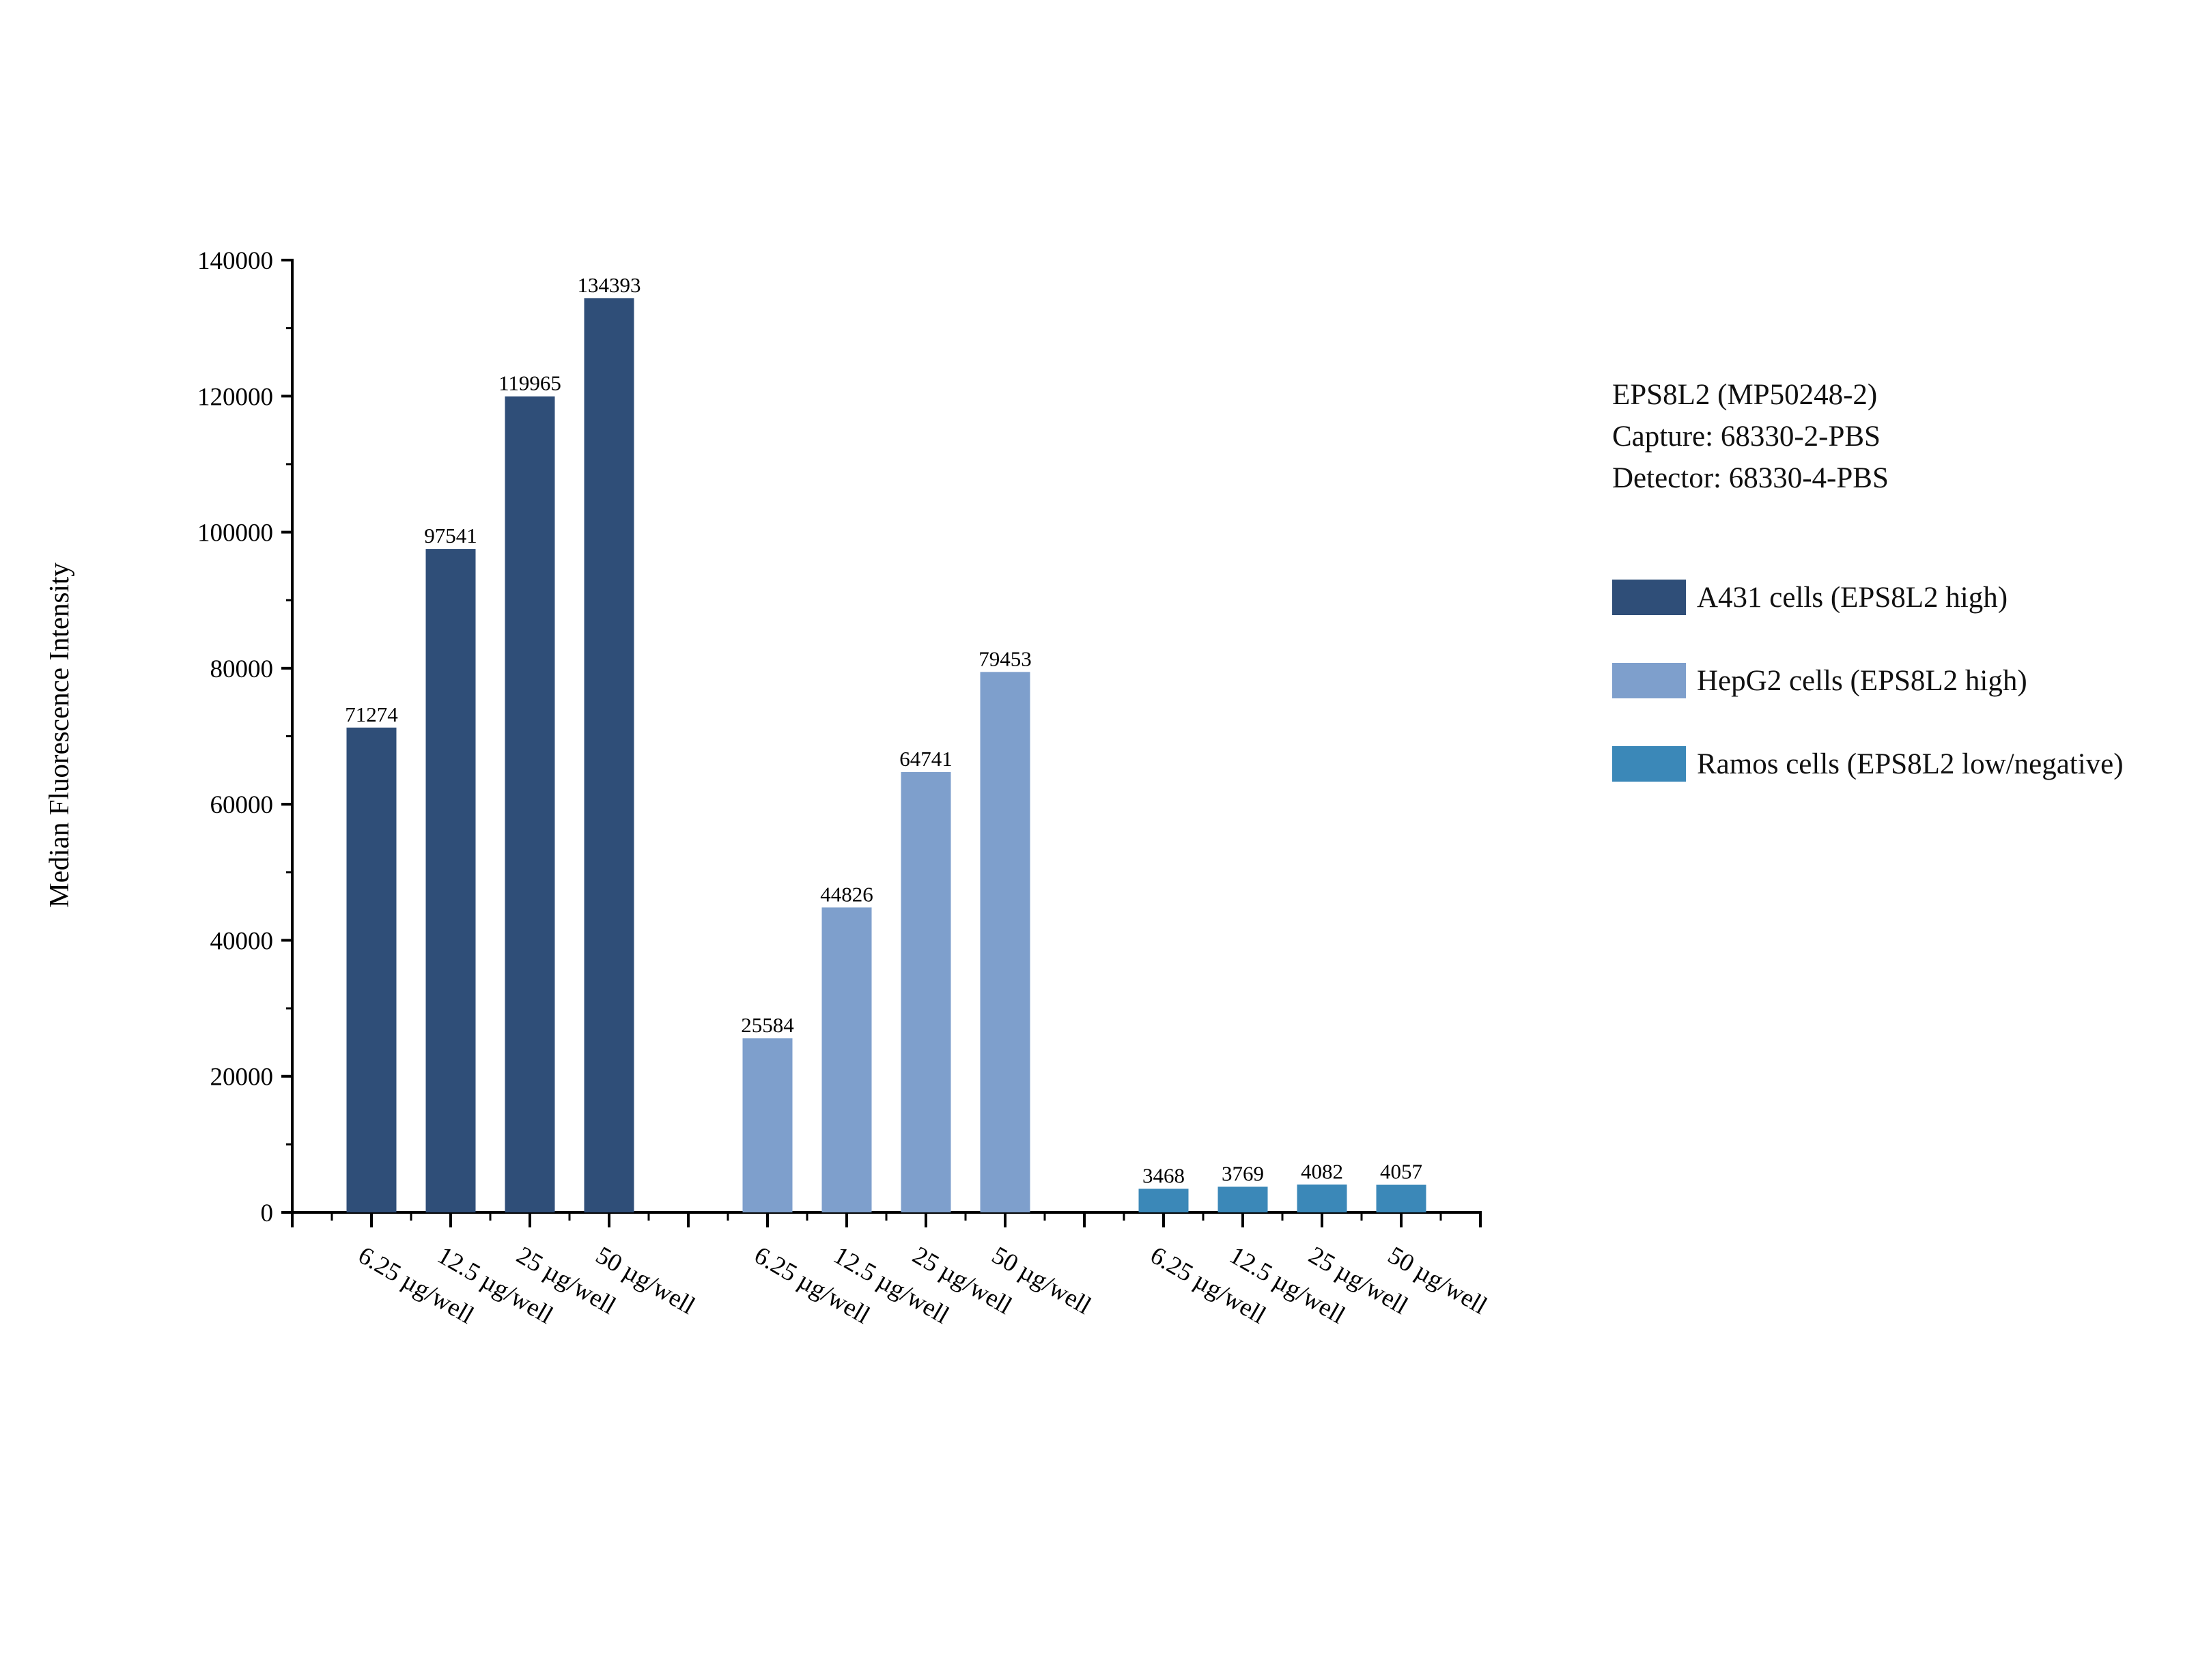 This screenshot has width=2196, height=1680. What do you see at coordinates (451, 535) in the screenshot?
I see `data-label: 97541` at bounding box center [451, 535].